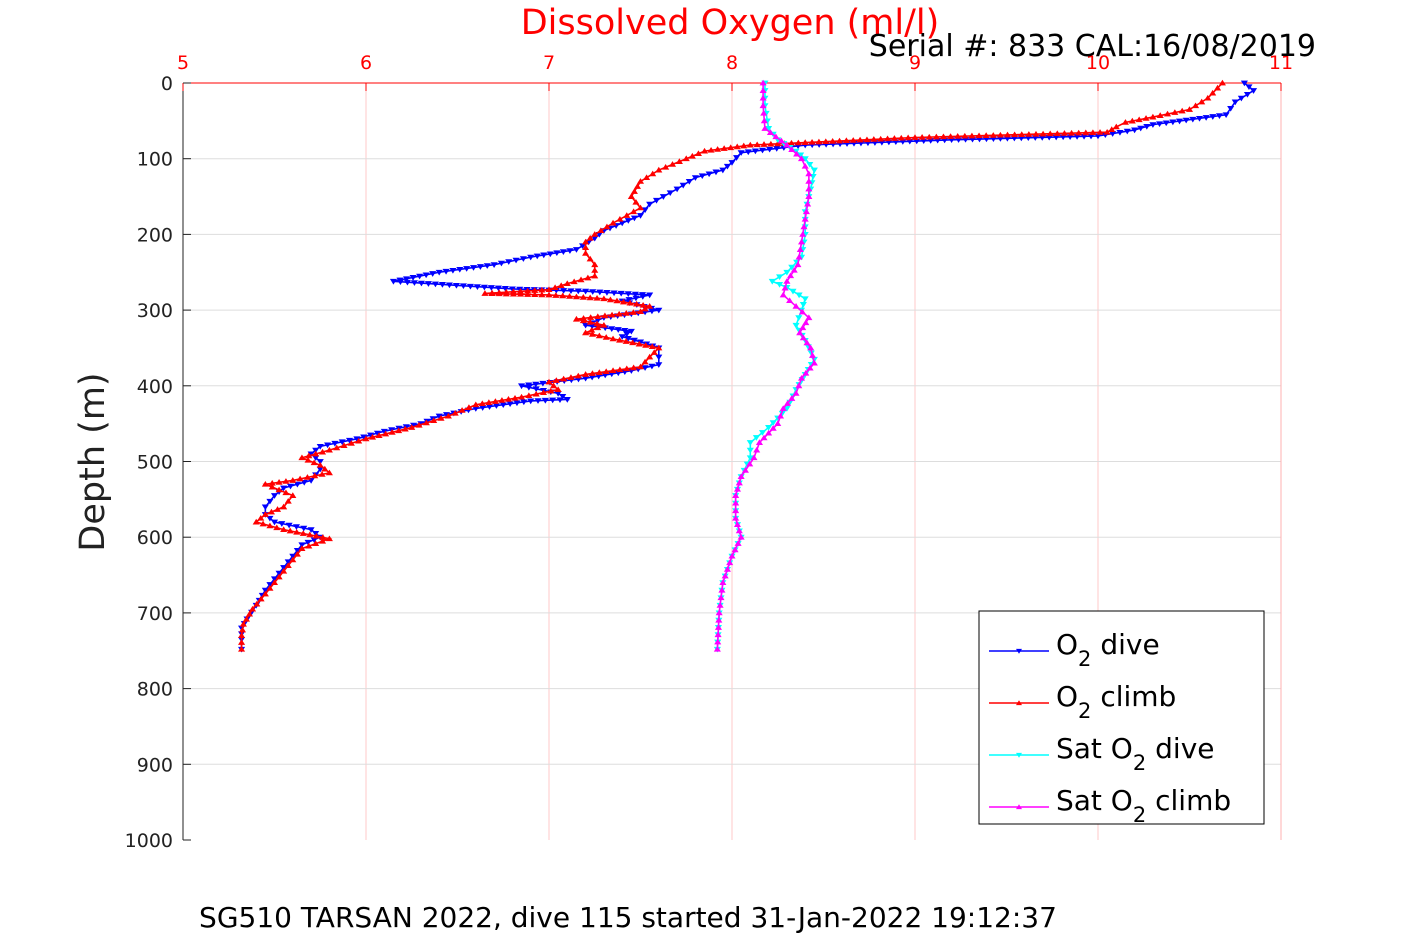 The height and width of the screenshot is (945, 1417). I want to click on y-tick-label: 0, so click(167, 84).